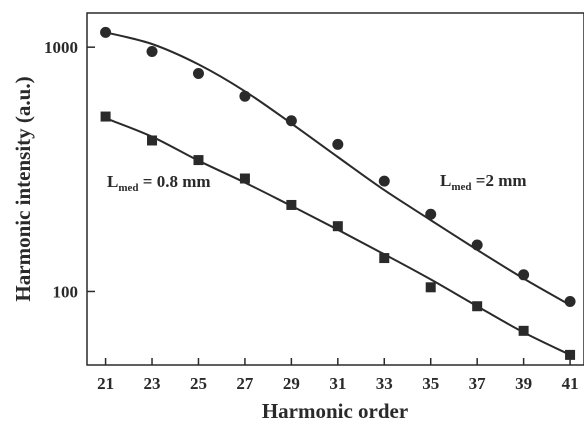 Image resolution: width=584 pixels, height=427 pixels. Describe the element at coordinates (105, 383) in the screenshot. I see `x-tick-label: 21` at that location.